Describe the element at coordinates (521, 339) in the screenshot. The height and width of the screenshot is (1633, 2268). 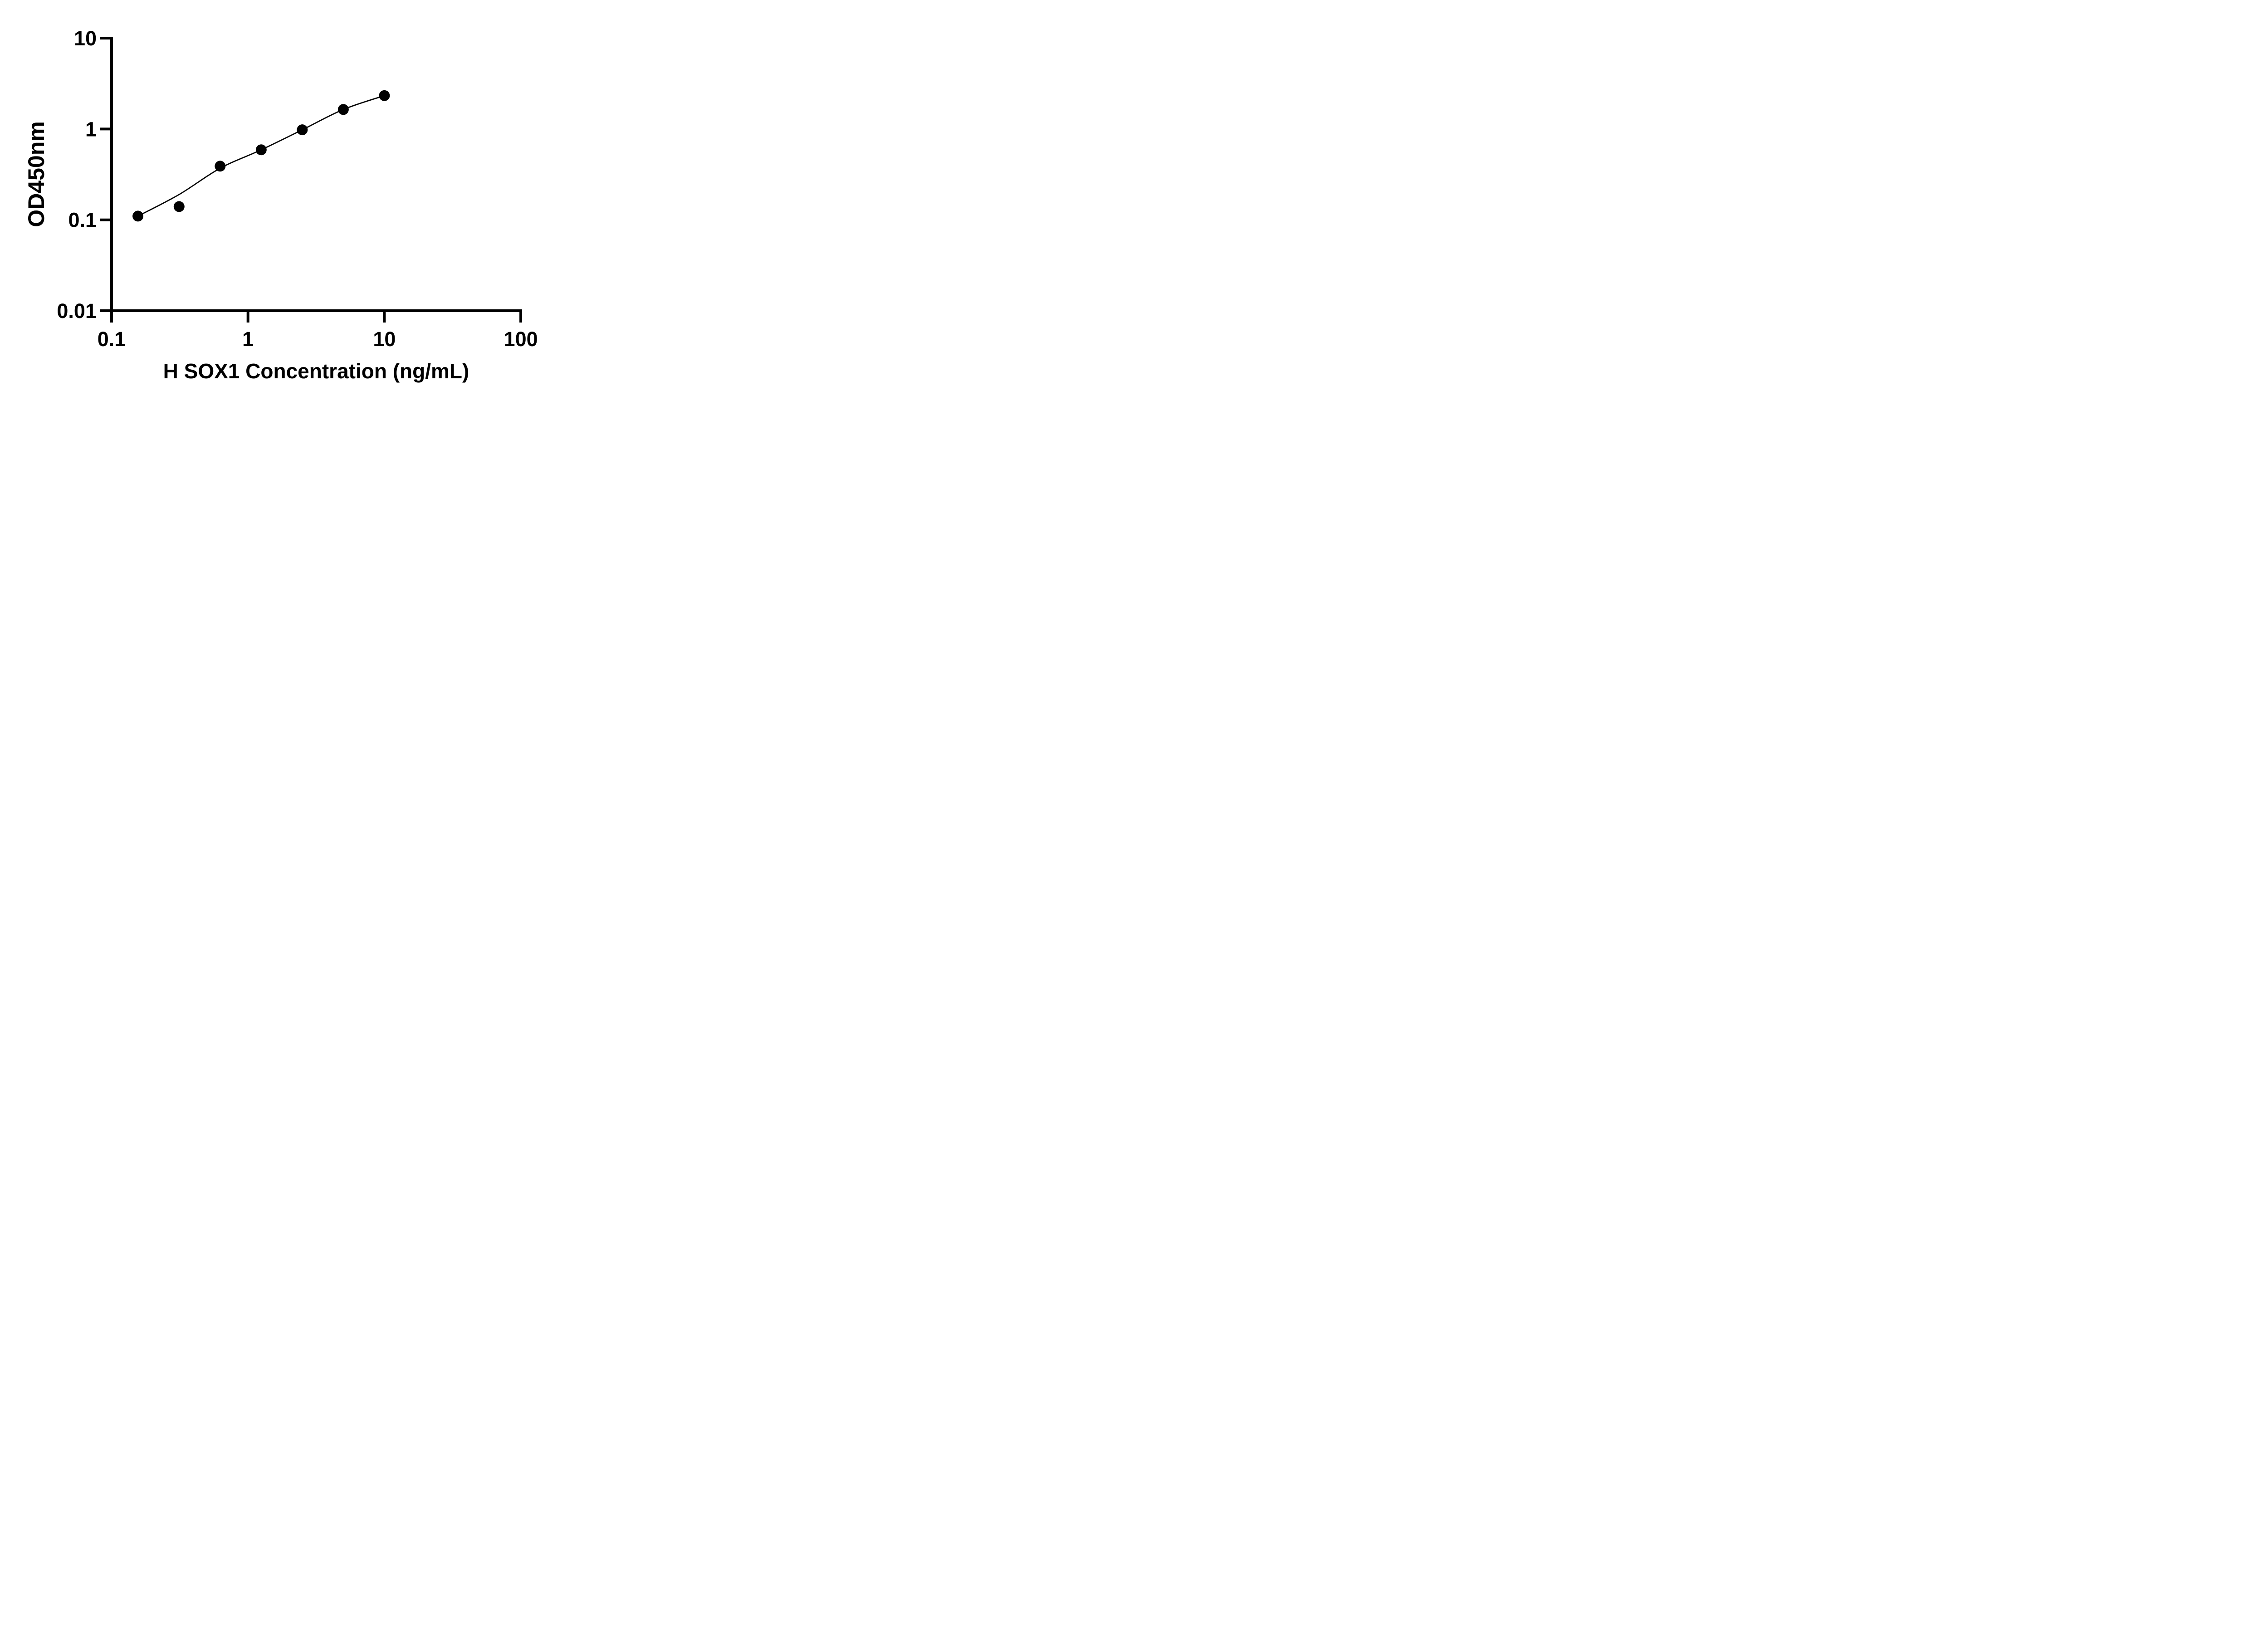
I see `x-tick-label: 100` at that location.